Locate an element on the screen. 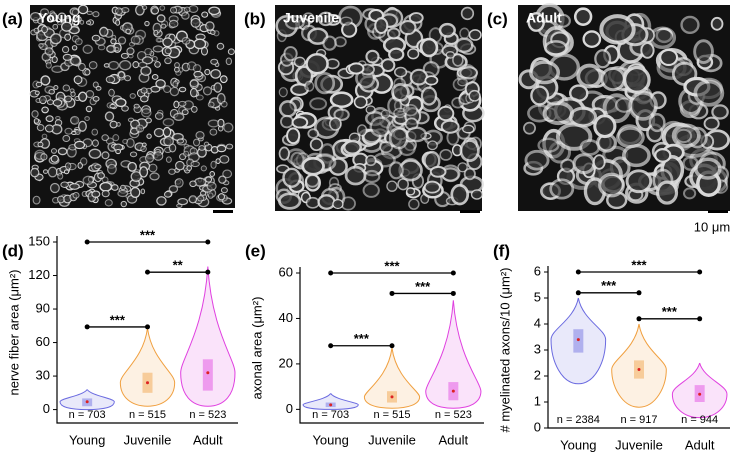 The height and width of the screenshot is (452, 737). axis-line is located at coordinates (147, 330).